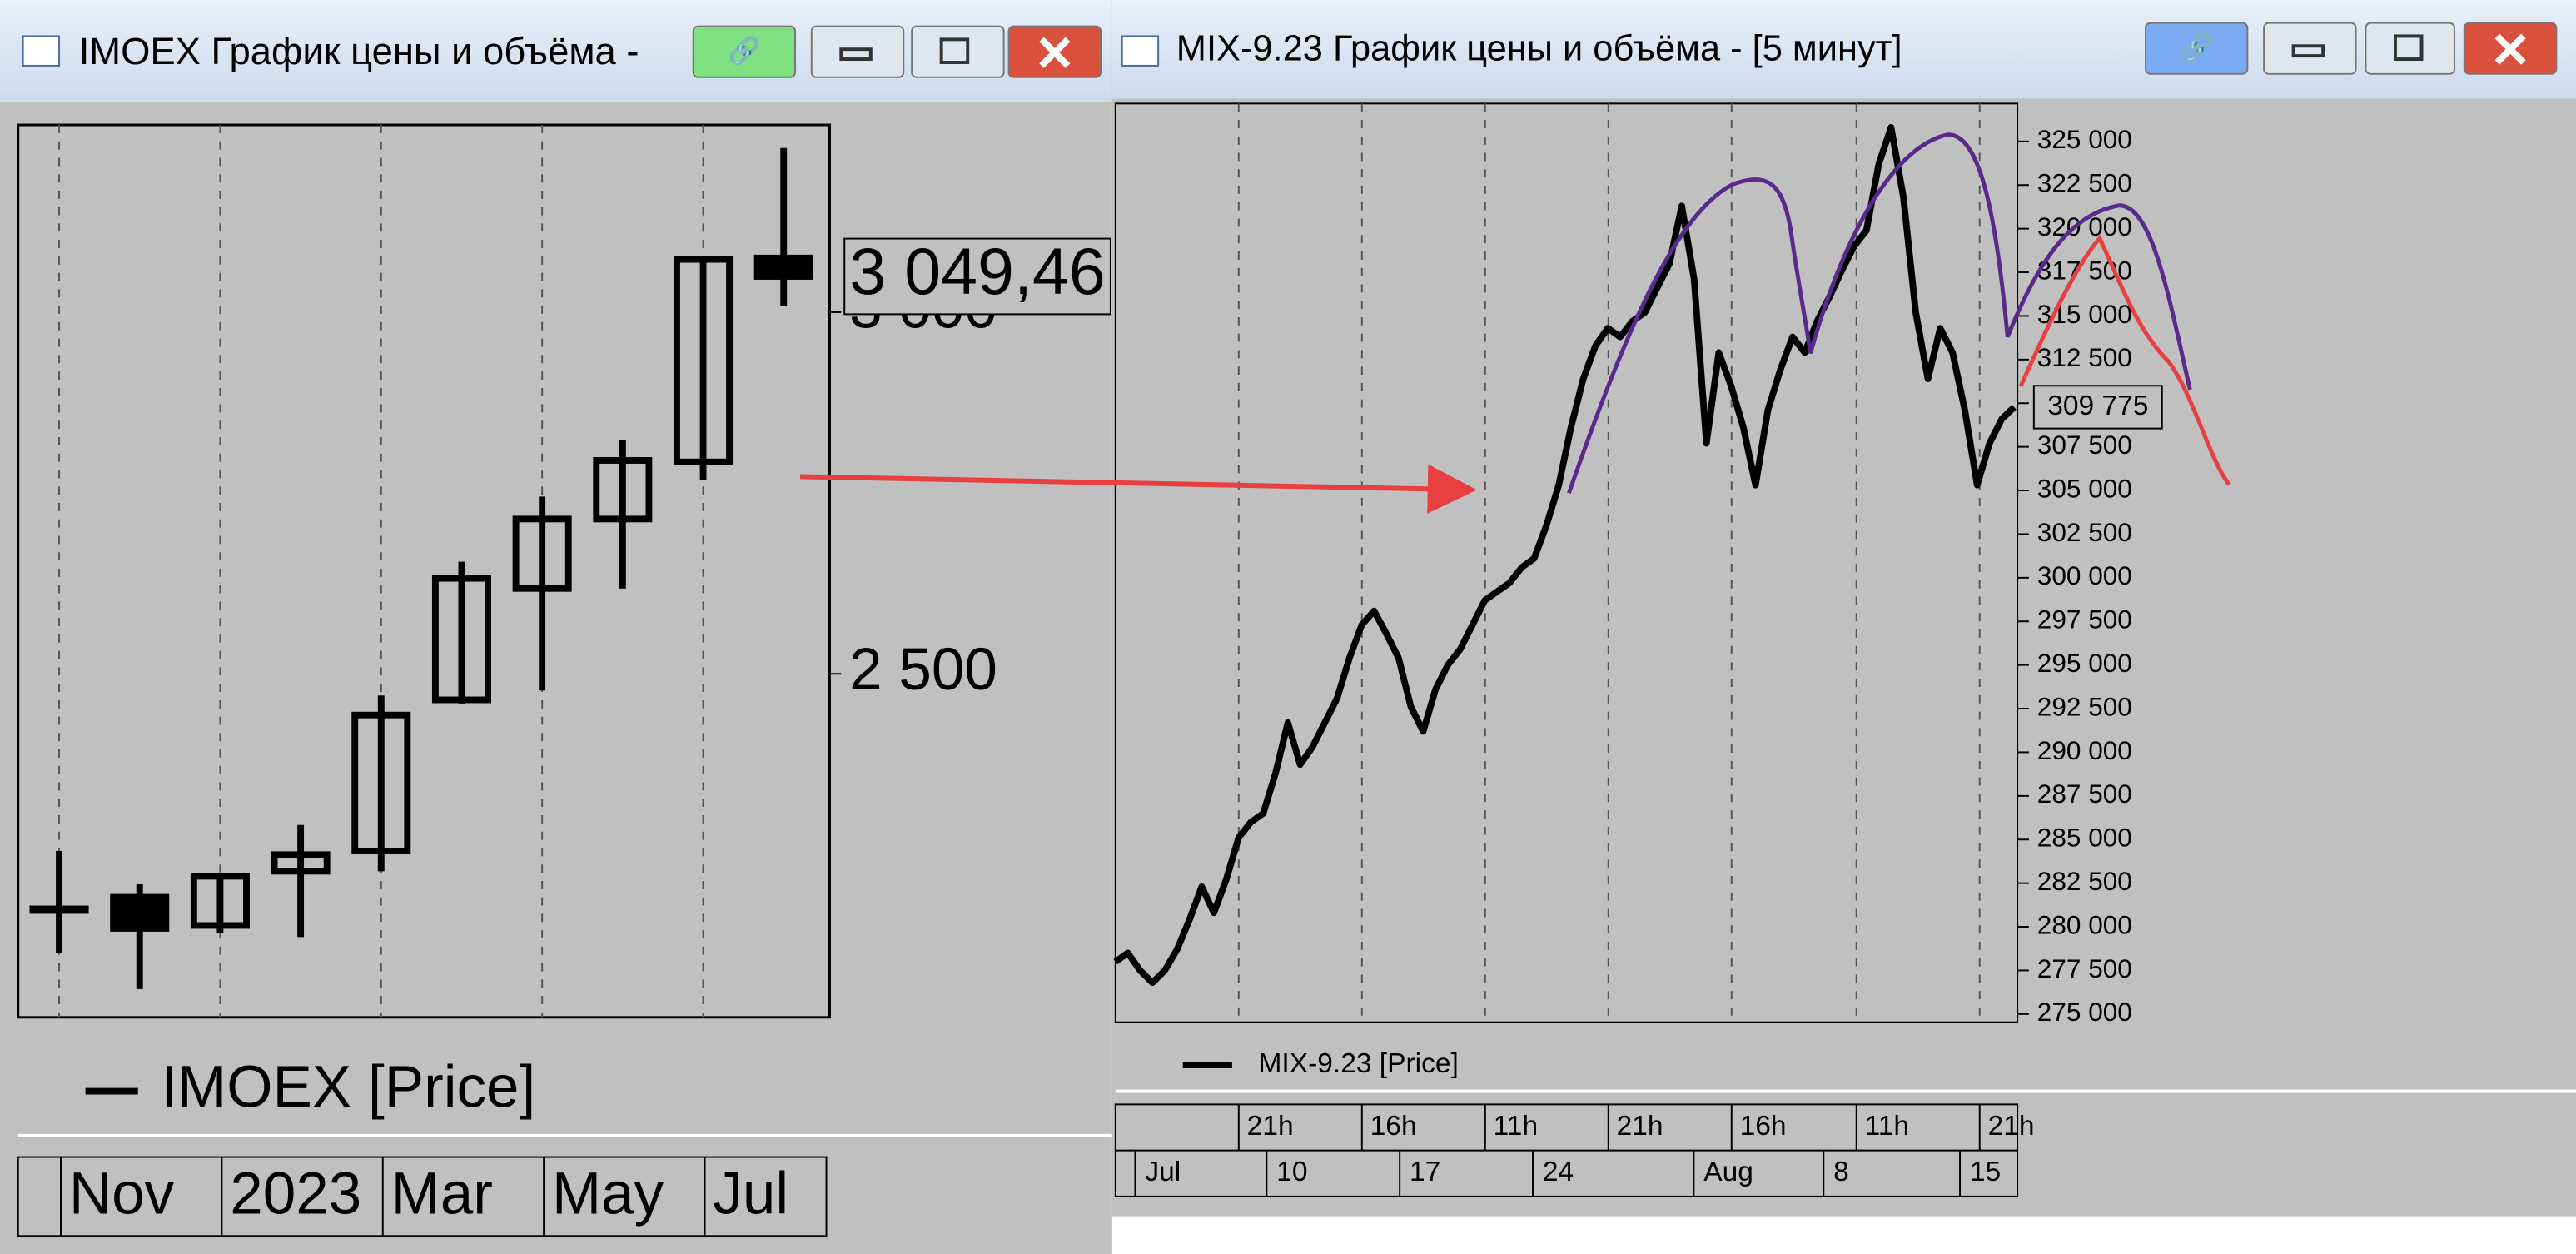 The width and height of the screenshot is (2576, 1254). Describe the element at coordinates (1358, 1063) in the screenshot. I see `legend-label: MIX-9.23 [Price]` at that location.